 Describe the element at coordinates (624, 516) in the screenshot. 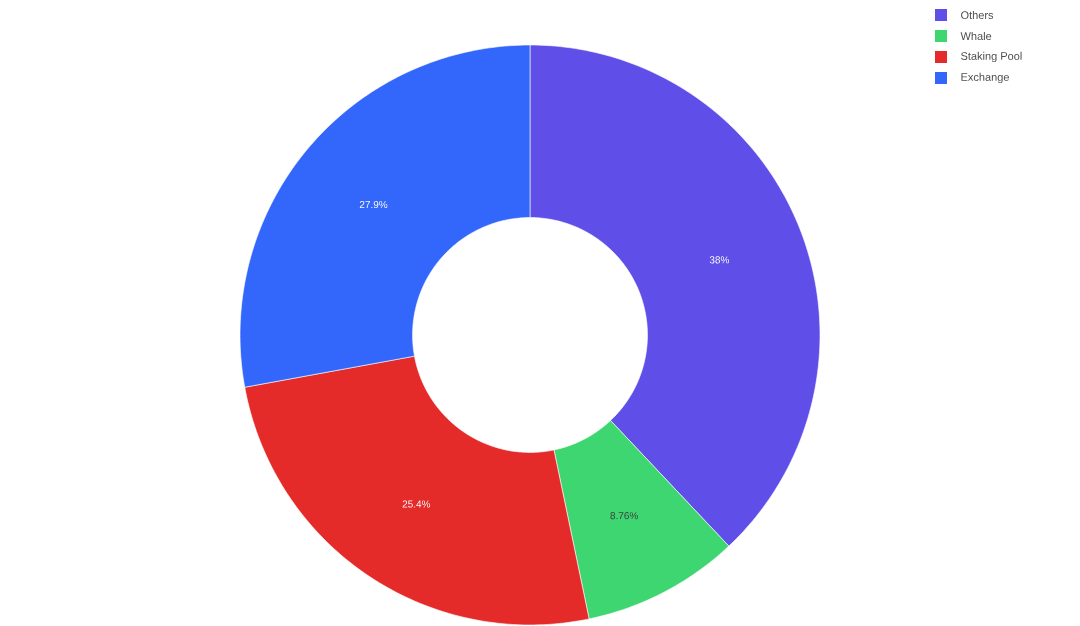

I see `data-label: 8.76%` at that location.